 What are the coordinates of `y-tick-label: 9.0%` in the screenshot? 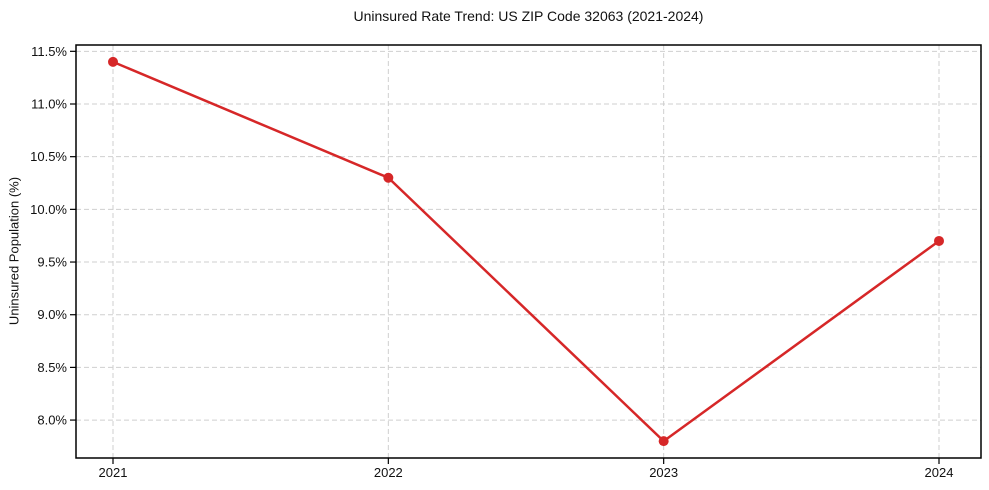 It's located at (52, 314).